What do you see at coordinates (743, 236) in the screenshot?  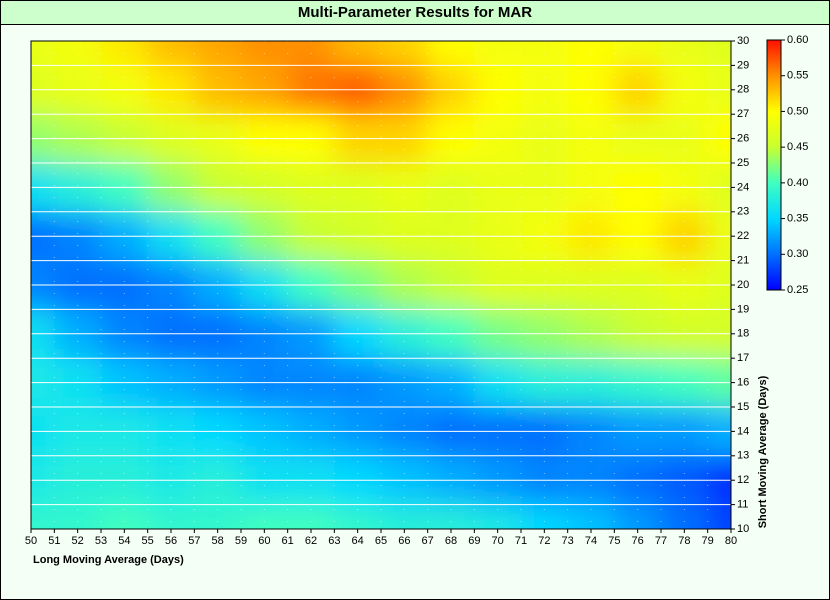 I see `y-tick-label: 22` at bounding box center [743, 236].